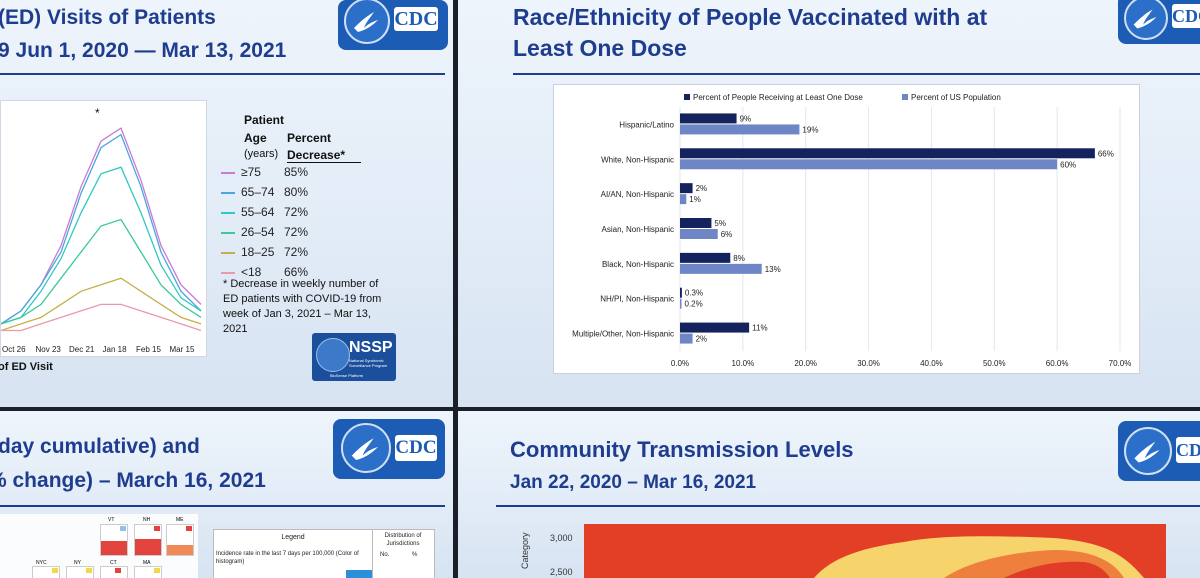 This screenshot has height=578, width=1200. Describe the element at coordinates (14, 349) in the screenshot. I see `ed-x-tick: Oct 26` at that location.